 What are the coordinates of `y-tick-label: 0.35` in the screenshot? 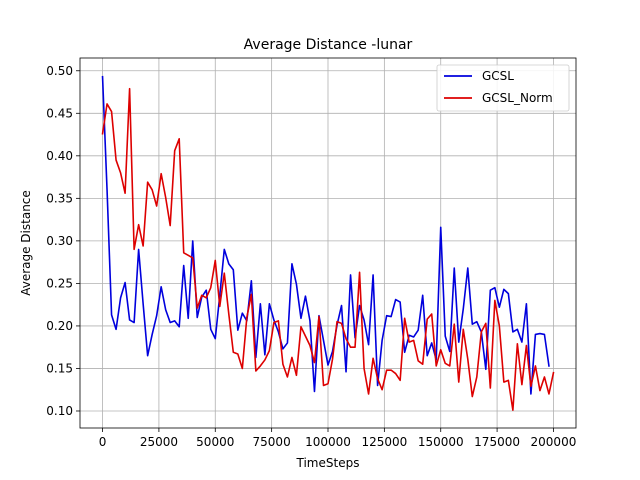 It's located at (59, 199).